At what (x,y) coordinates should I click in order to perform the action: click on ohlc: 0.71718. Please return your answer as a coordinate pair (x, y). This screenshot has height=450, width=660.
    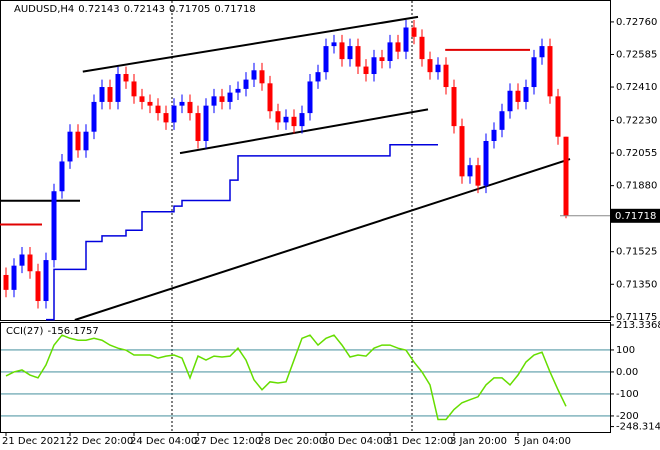
    Looking at the image, I should click on (234, 9).